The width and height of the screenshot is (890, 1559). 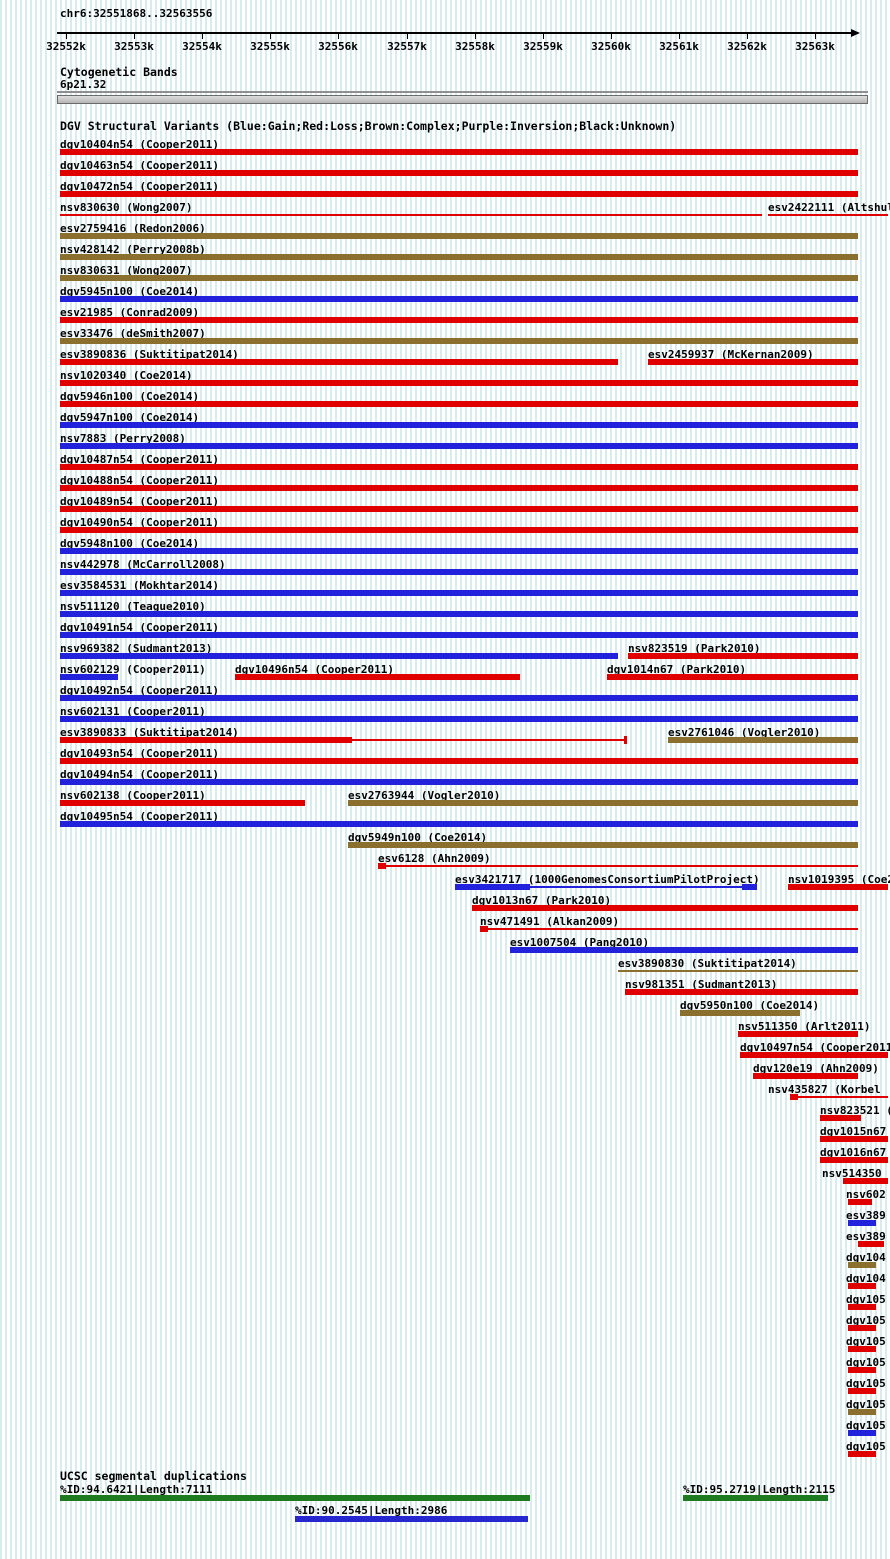 I want to click on variant-label: dgv10487n54 (Cooper2011), so click(x=139, y=460).